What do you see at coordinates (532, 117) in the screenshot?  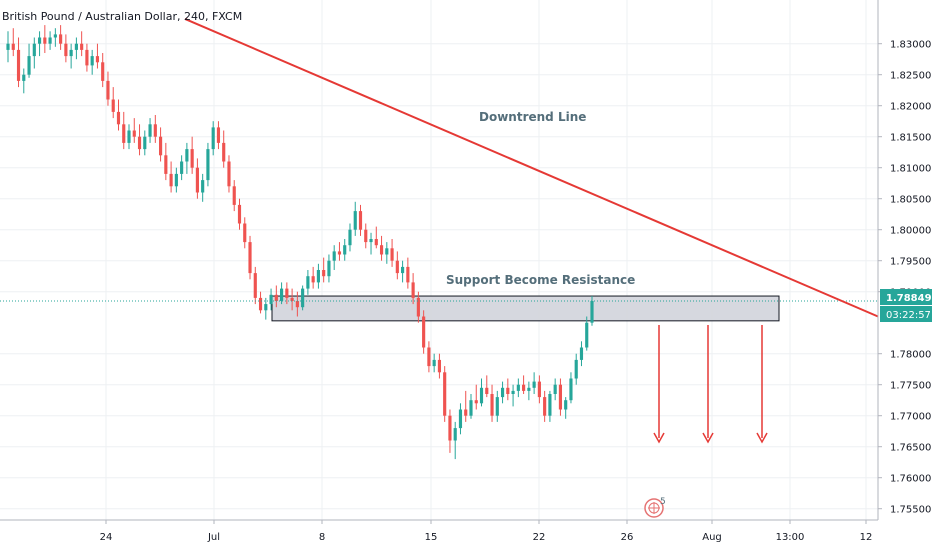 I see `downtrend-label: Downtrend Line` at bounding box center [532, 117].